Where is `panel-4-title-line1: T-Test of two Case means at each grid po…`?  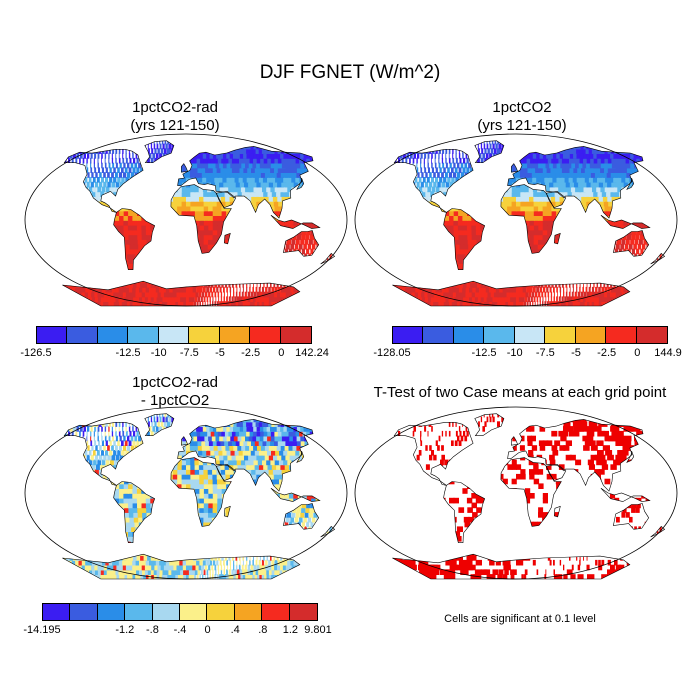 panel-4-title-line1: T-Test of two Case means at each grid po… is located at coordinates (520, 392).